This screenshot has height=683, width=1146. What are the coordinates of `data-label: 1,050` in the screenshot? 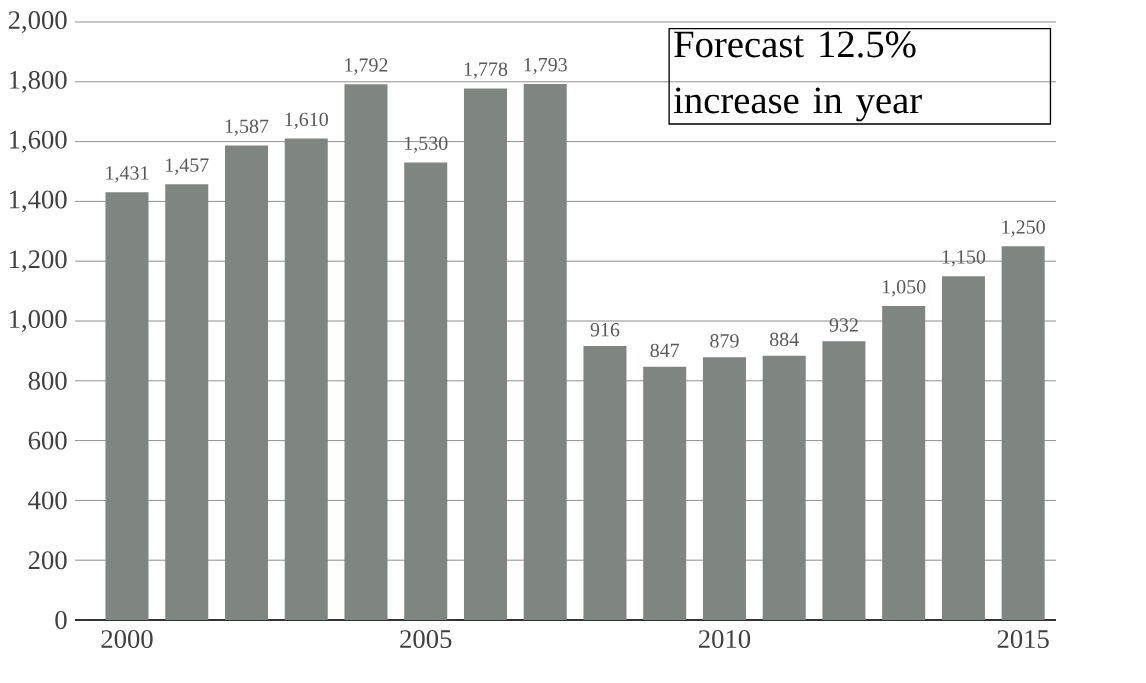 It's located at (904, 288).